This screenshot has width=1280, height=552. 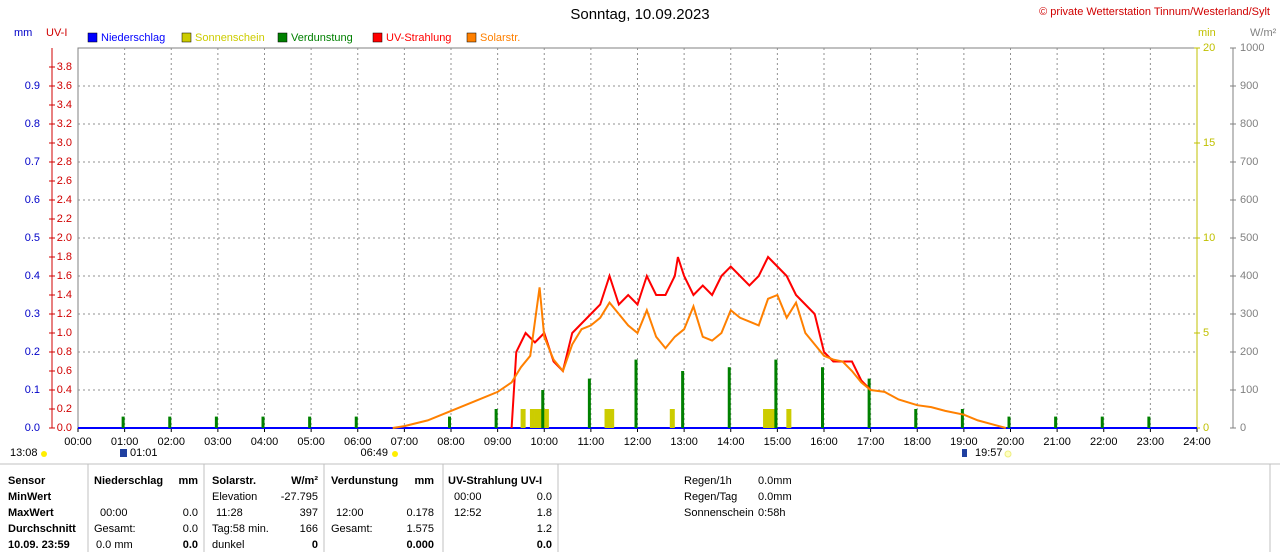 What do you see at coordinates (498, 442) in the screenshot?
I see `x-tick-label: 09:00` at bounding box center [498, 442].